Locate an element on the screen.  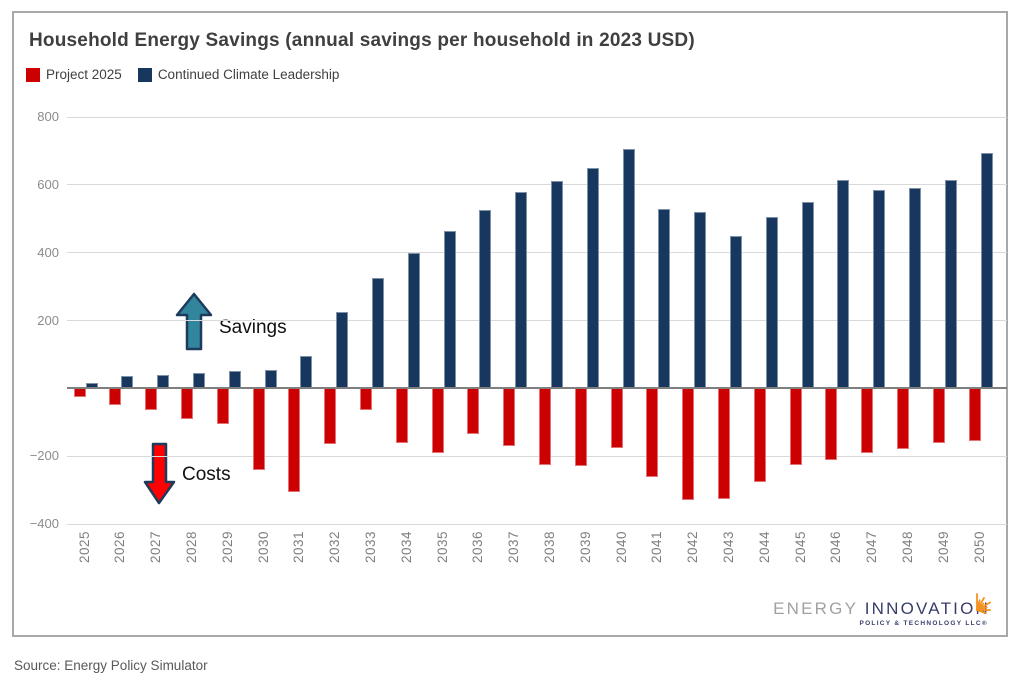
source-note: Source: Energy Policy Simulator is located at coordinates (111, 665).